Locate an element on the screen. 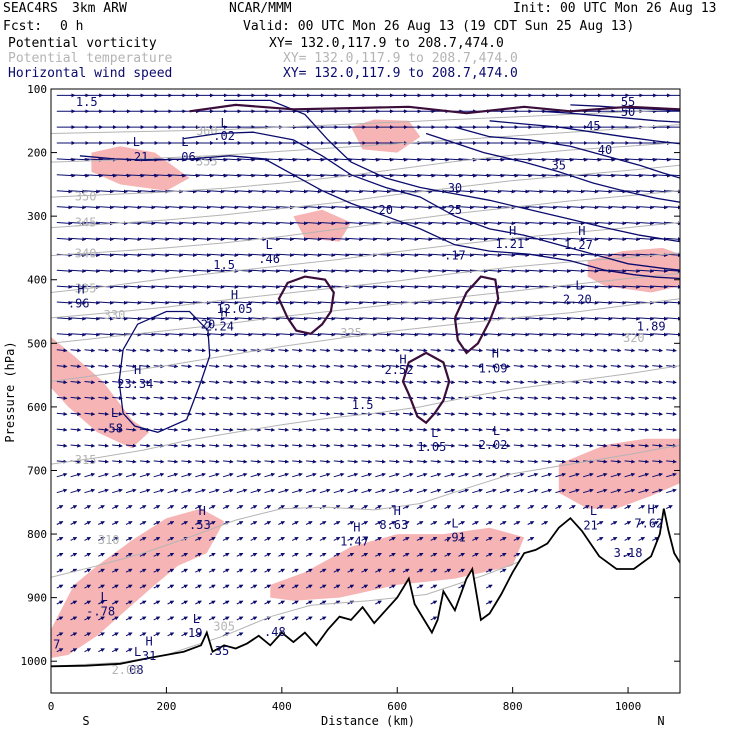  y-tick-label: 600 is located at coordinates (37, 407).